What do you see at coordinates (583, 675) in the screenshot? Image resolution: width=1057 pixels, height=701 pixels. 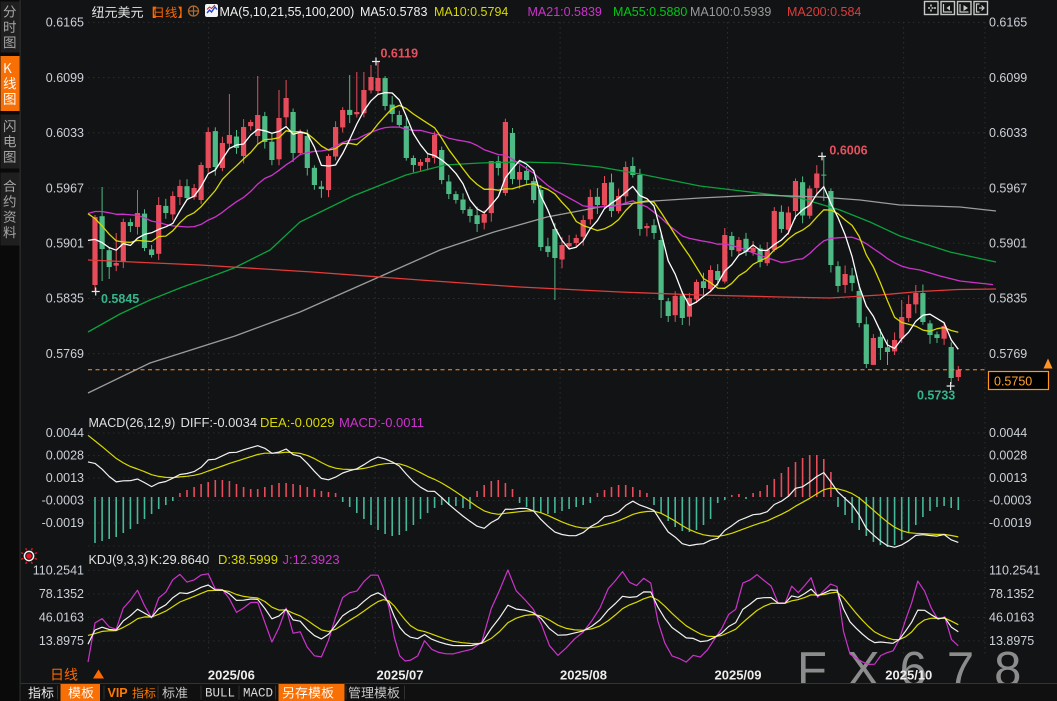 I see `svg-text: 2025/08` at bounding box center [583, 675].